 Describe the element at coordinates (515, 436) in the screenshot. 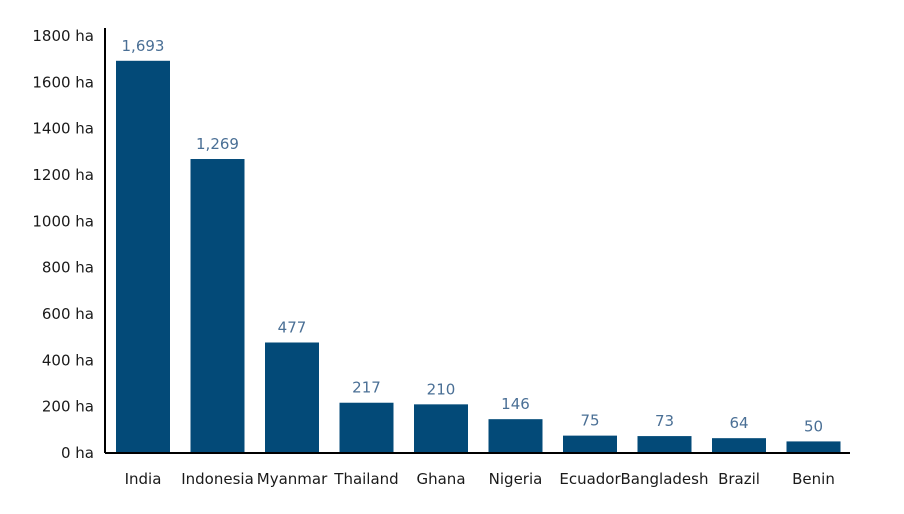

I see `bar-nigeria` at that location.